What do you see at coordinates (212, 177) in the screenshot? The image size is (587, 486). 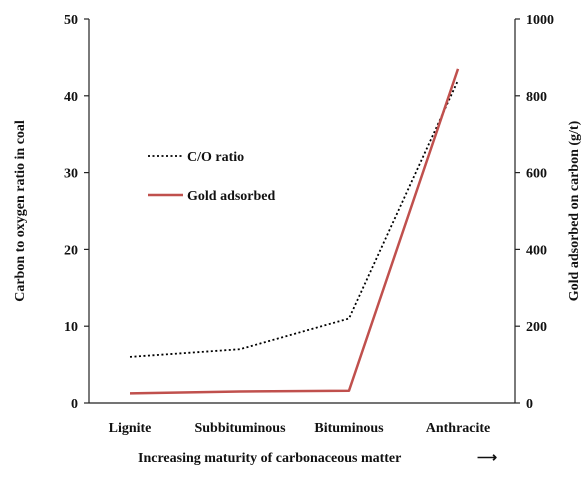 I see `legend: C/O ratio Gold adsorbed` at bounding box center [212, 177].